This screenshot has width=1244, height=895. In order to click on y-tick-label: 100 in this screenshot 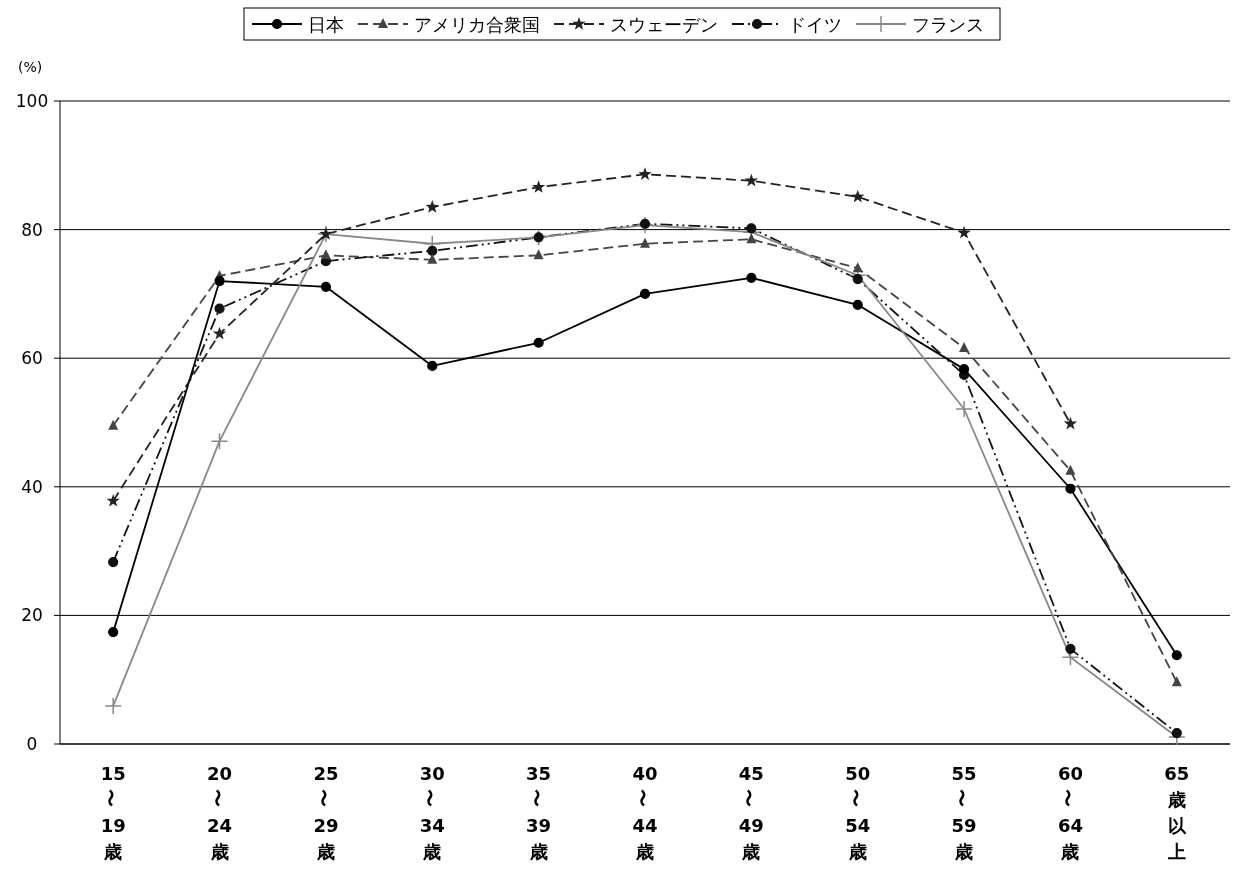, I will do `click(32, 101)`.